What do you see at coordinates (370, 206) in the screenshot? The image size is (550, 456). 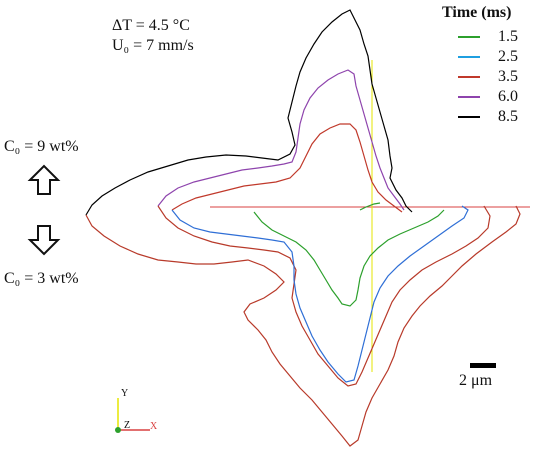 I see `contour-2-5ms-tip` at bounding box center [370, 206].